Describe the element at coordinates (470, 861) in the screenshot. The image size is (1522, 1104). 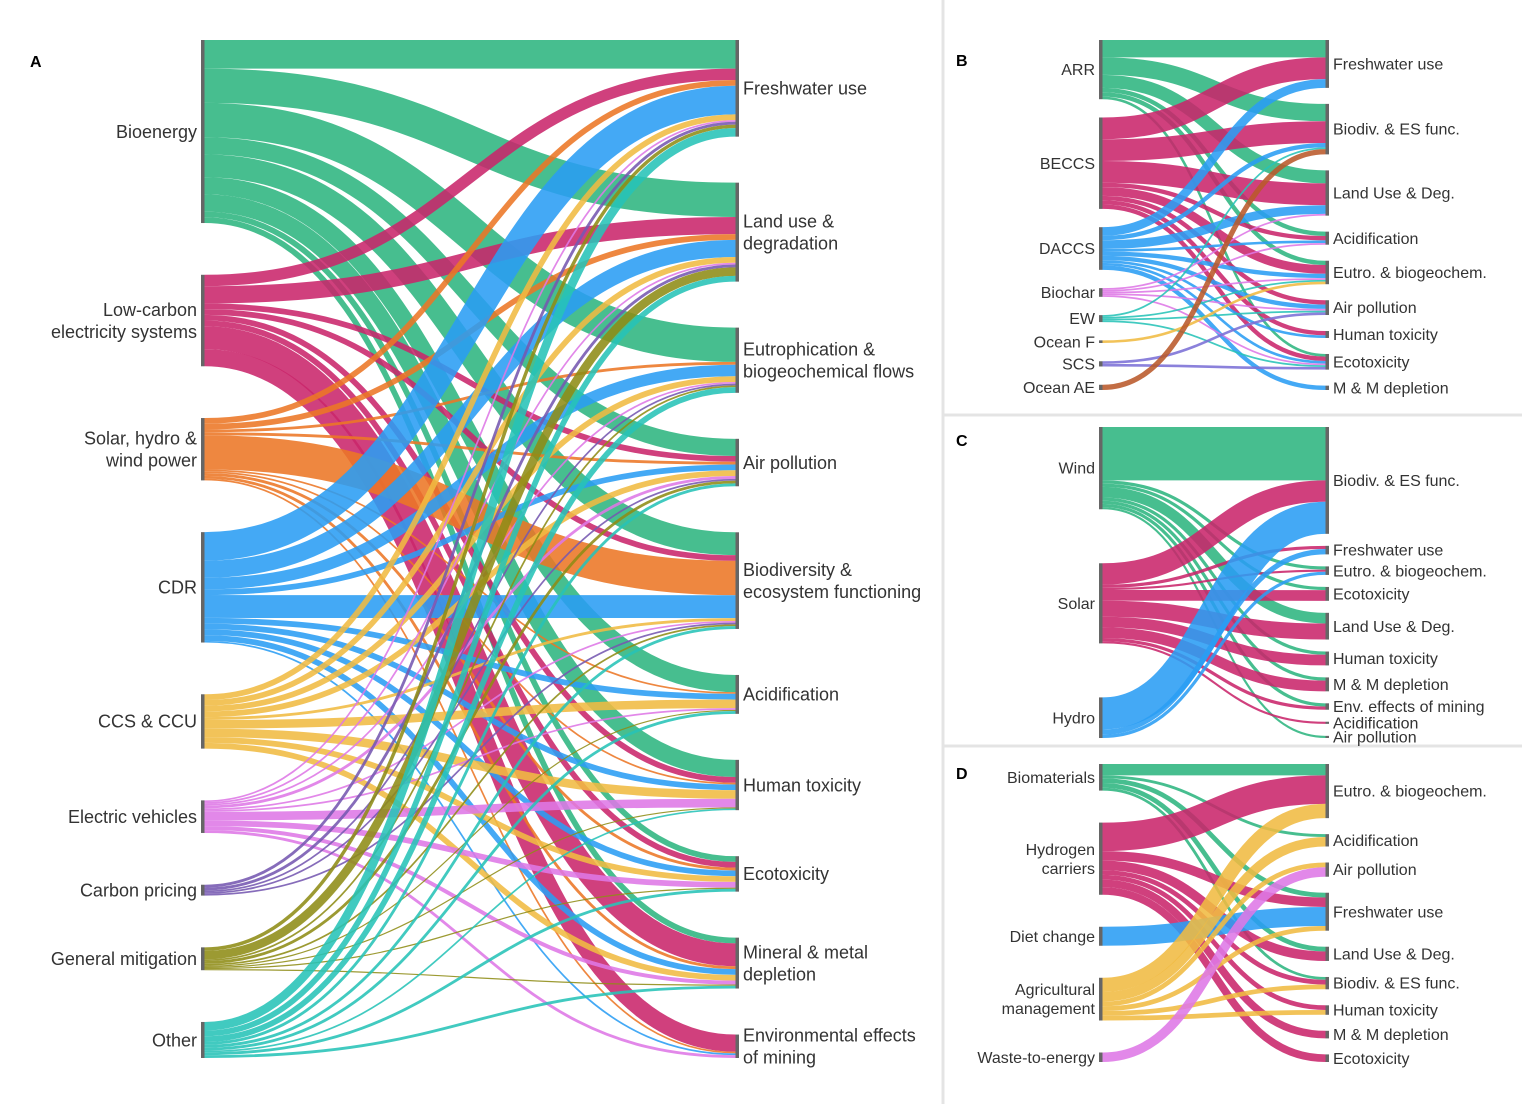
I see `flow-a-ccs-to-mm` at that location.